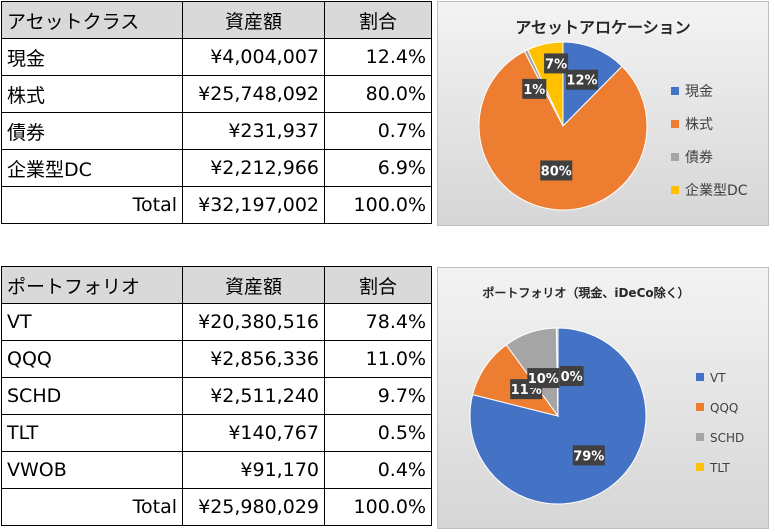  I want to click on data-label-text: 79%, so click(588, 456).